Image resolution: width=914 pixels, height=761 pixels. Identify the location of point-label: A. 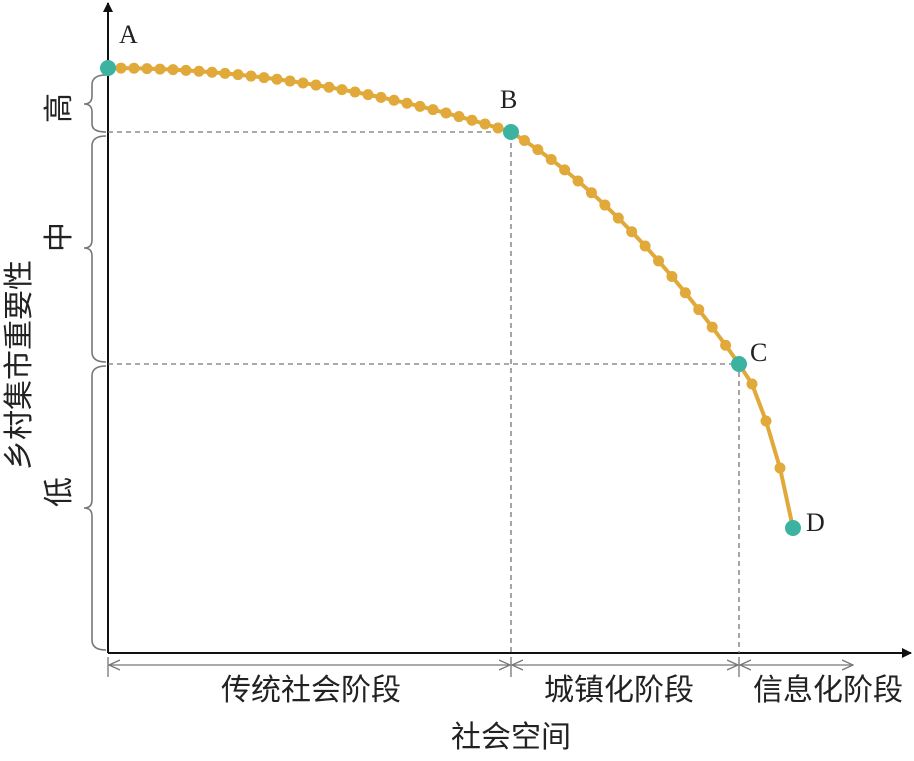
(128, 34).